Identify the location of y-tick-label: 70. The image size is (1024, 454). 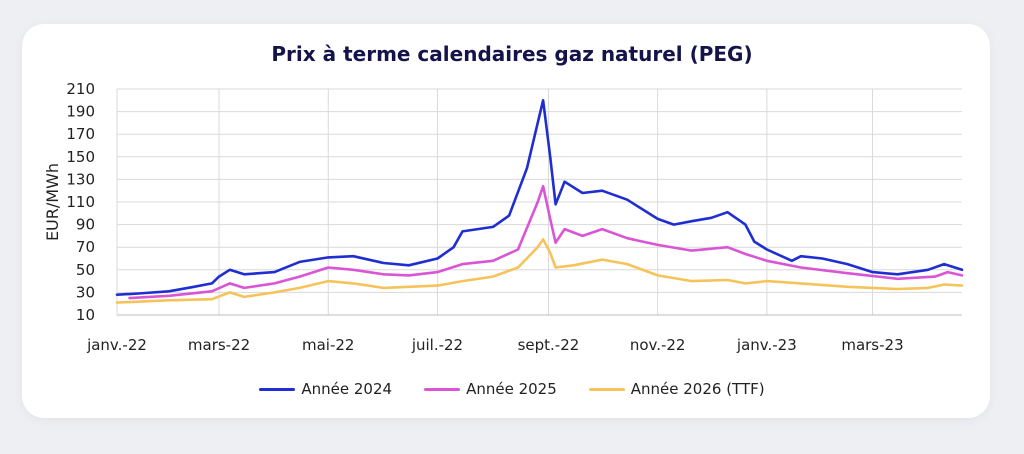
(85, 247).